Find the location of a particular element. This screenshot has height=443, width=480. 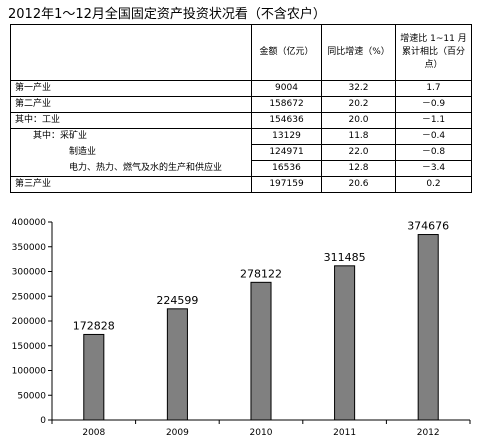

bar-value-label: 311485 is located at coordinates (345, 257).